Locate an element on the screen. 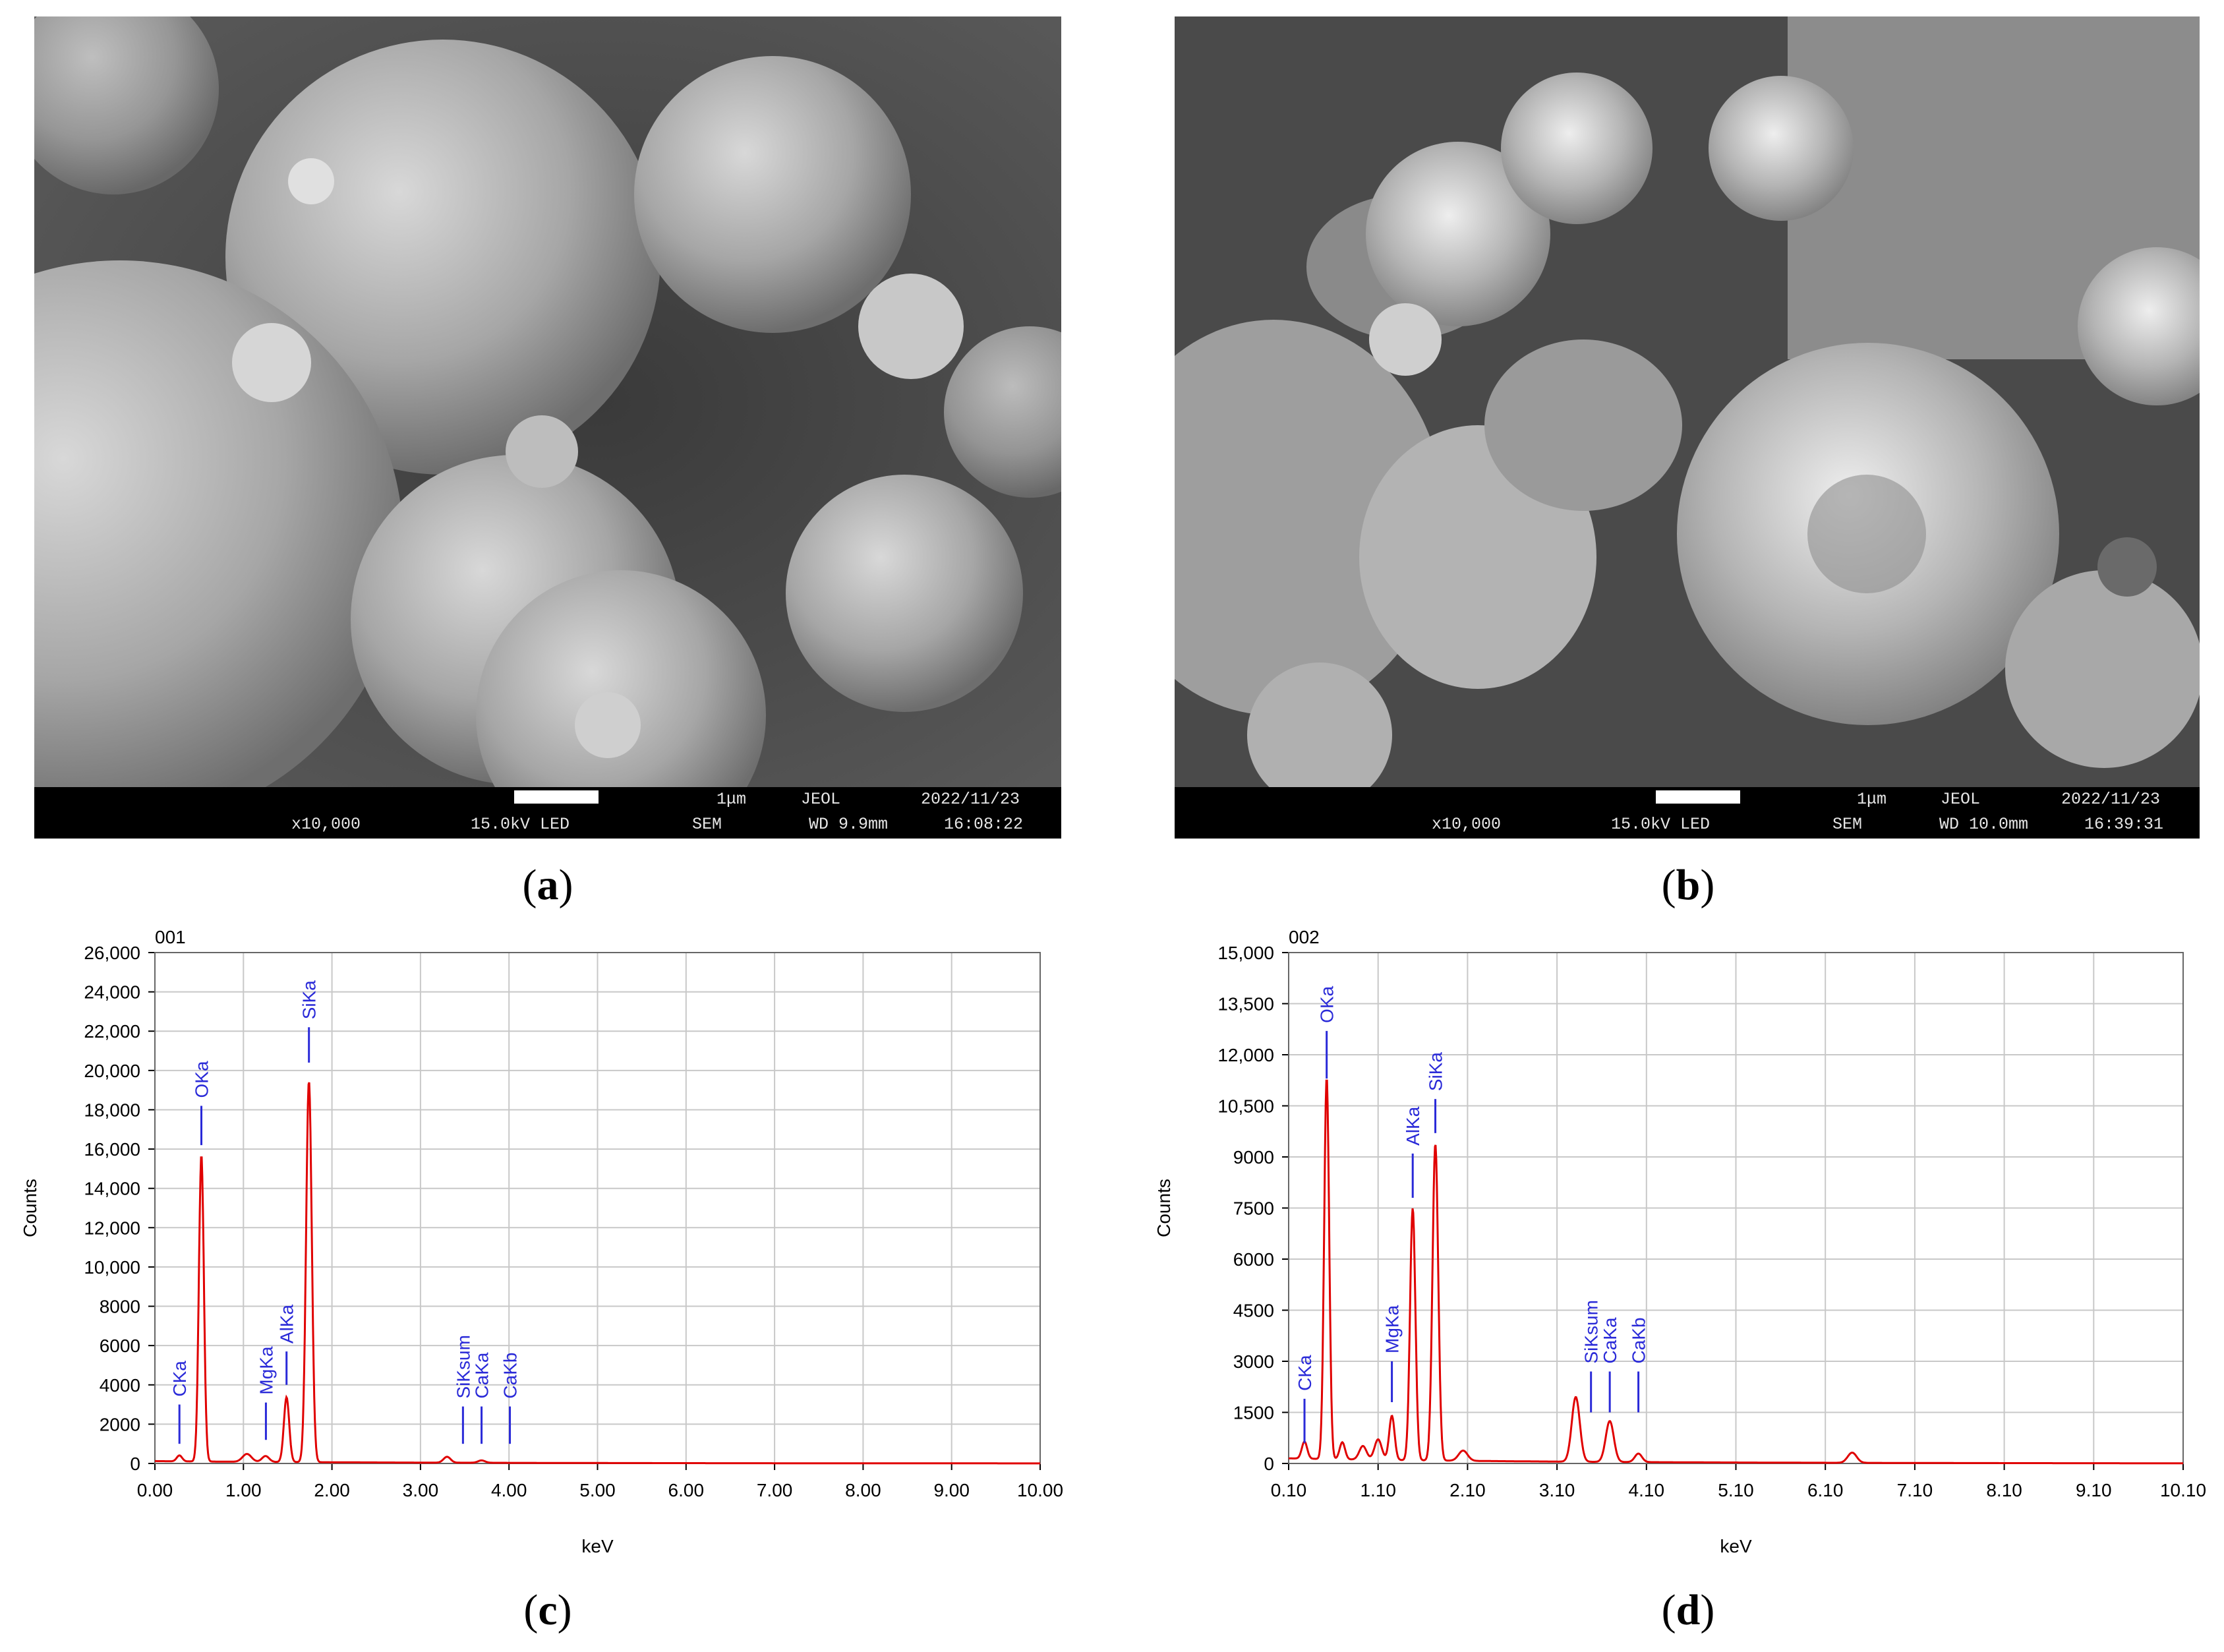  mag-a: x10,000 is located at coordinates (326, 824).